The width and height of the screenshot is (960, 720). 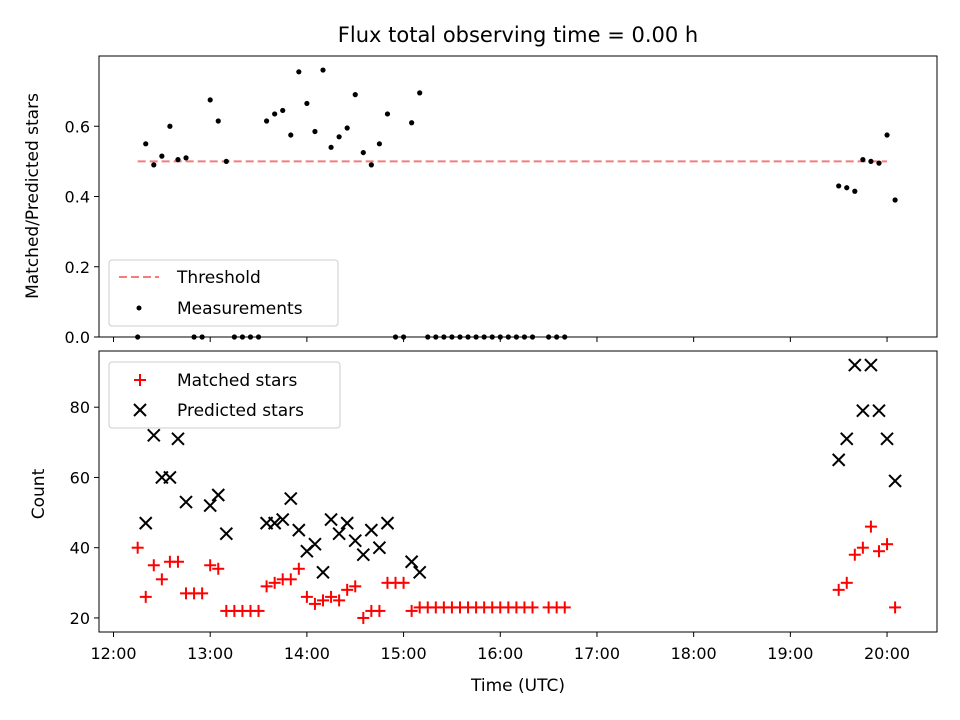 I want to click on x-axis-label: Time (UTC), so click(x=517, y=686).